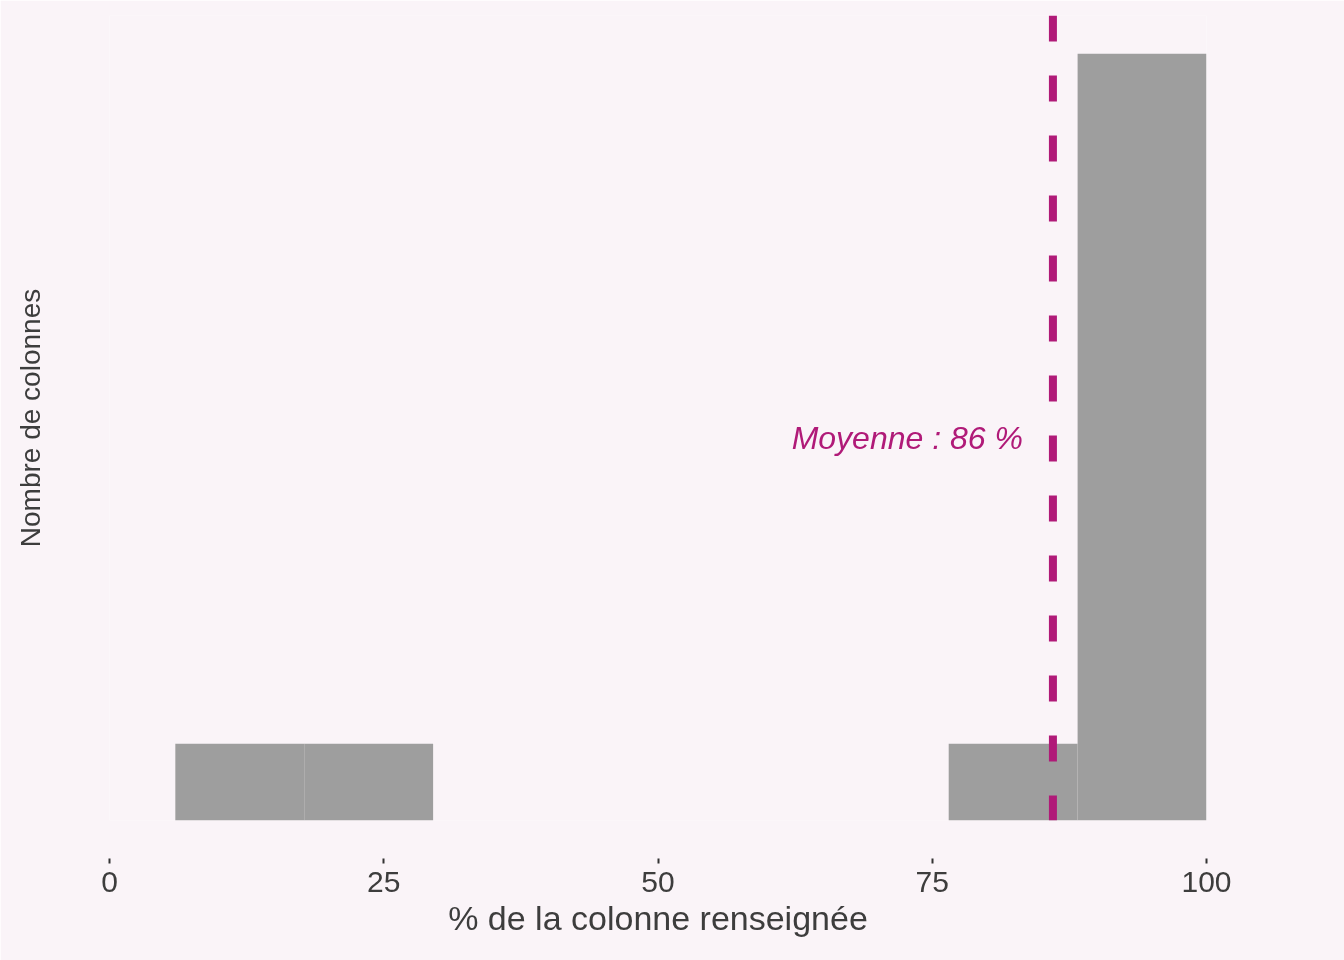 The image size is (1344, 960). What do you see at coordinates (658, 881) in the screenshot?
I see `x-tick-label: 50` at bounding box center [658, 881].